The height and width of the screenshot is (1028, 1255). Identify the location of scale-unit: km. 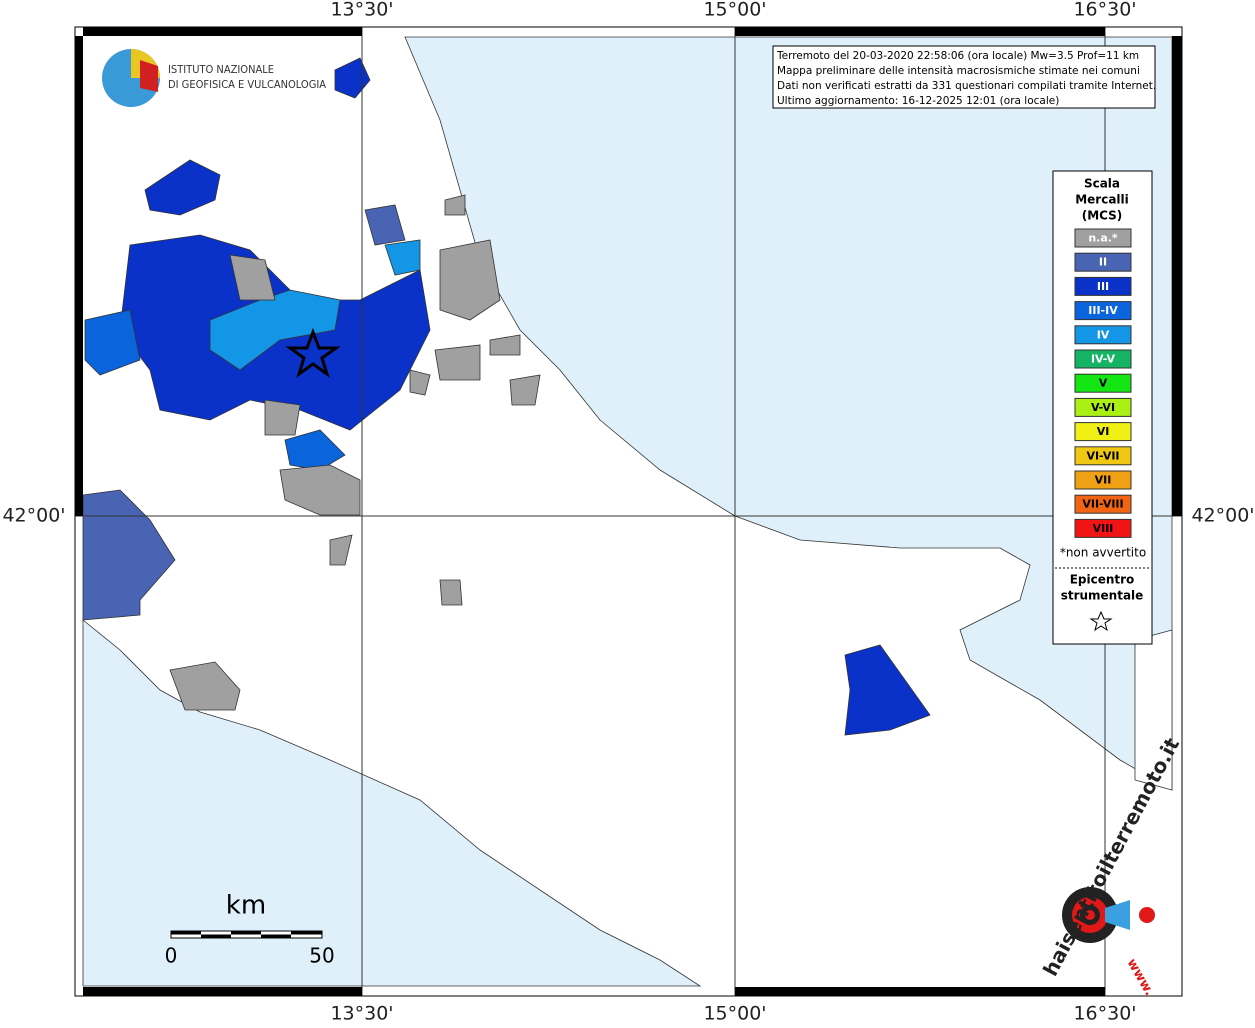
(246, 906).